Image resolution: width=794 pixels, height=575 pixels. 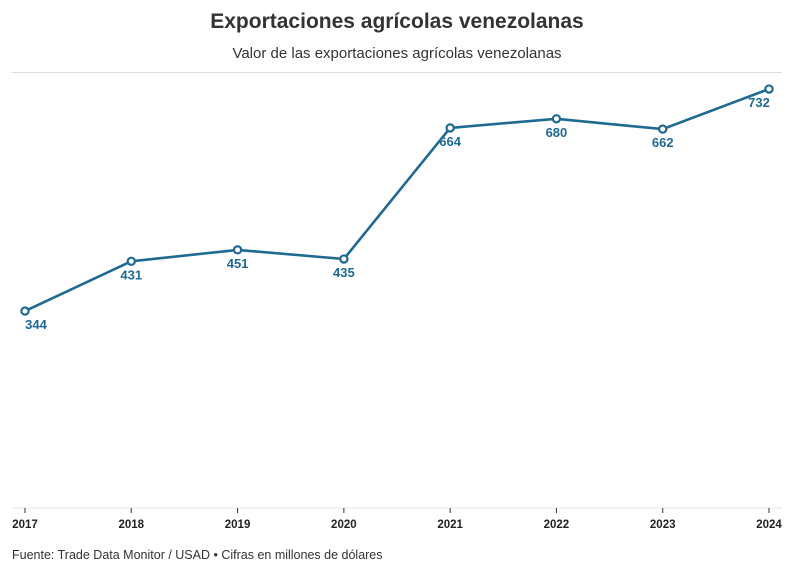 What do you see at coordinates (663, 525) in the screenshot?
I see `x-tick-label: 2023` at bounding box center [663, 525].